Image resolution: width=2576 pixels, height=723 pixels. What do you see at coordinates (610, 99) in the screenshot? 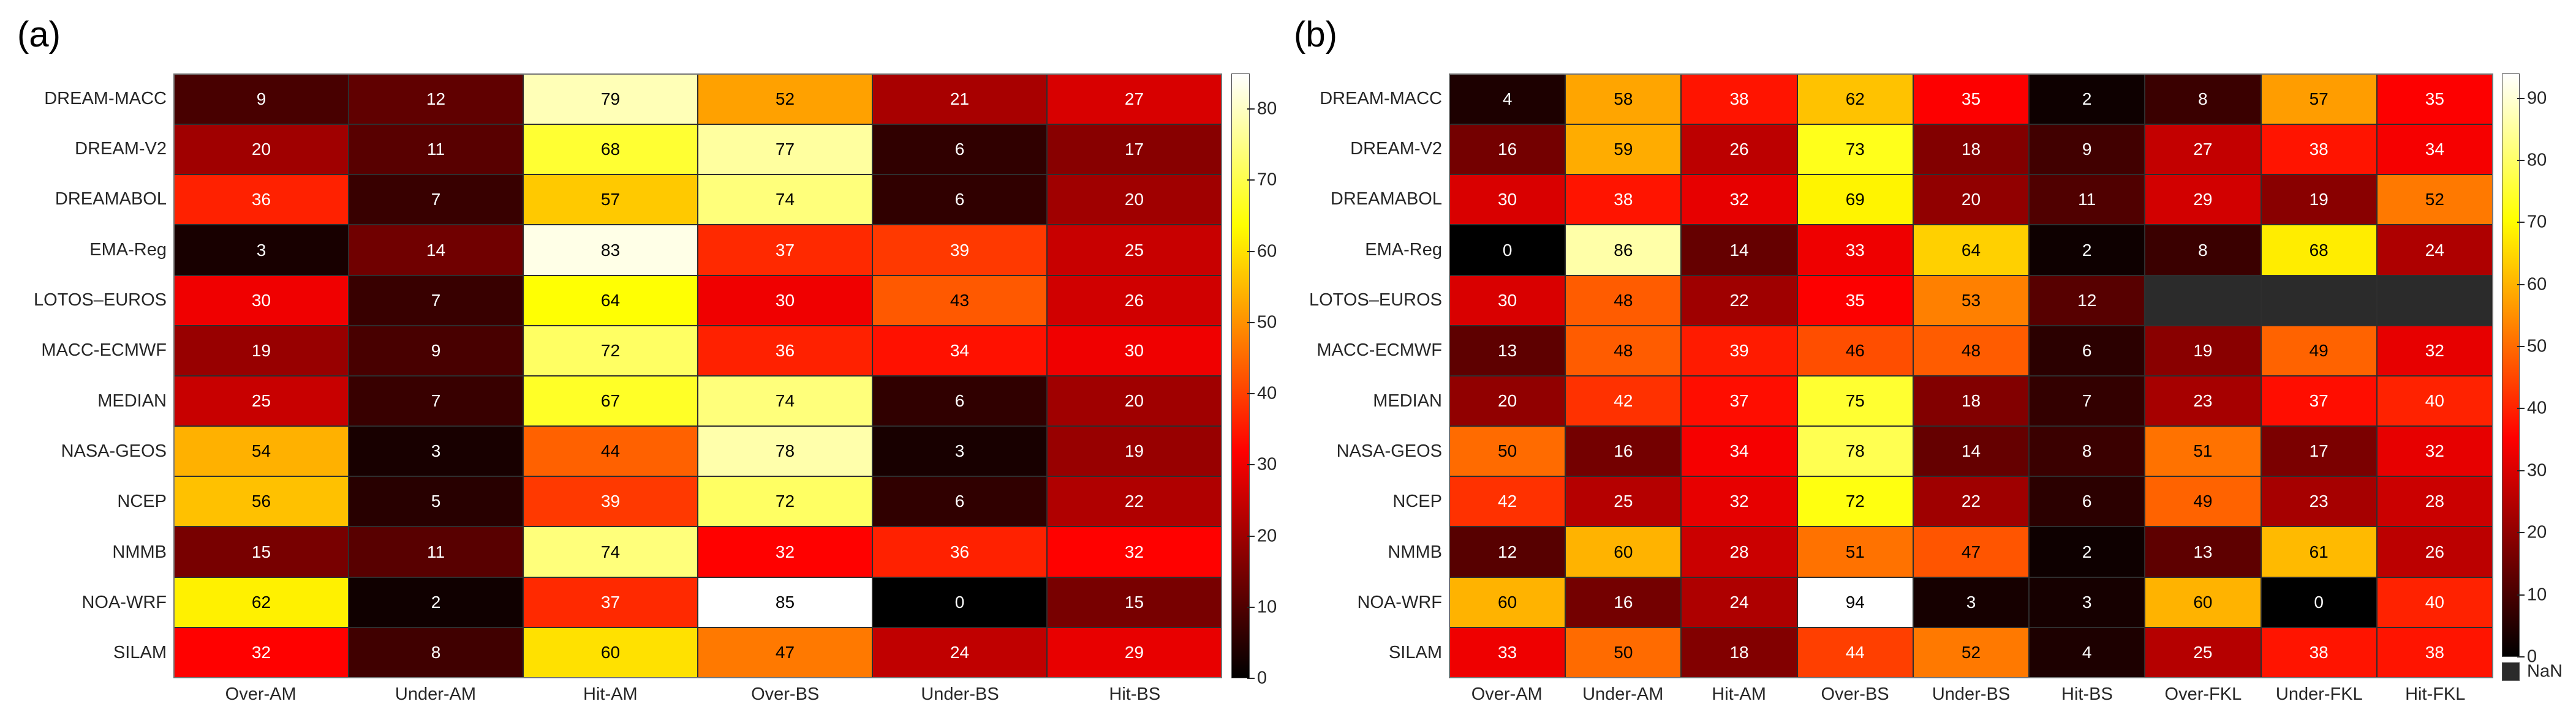
I see `heatmap-cell: 79` at bounding box center [610, 99].